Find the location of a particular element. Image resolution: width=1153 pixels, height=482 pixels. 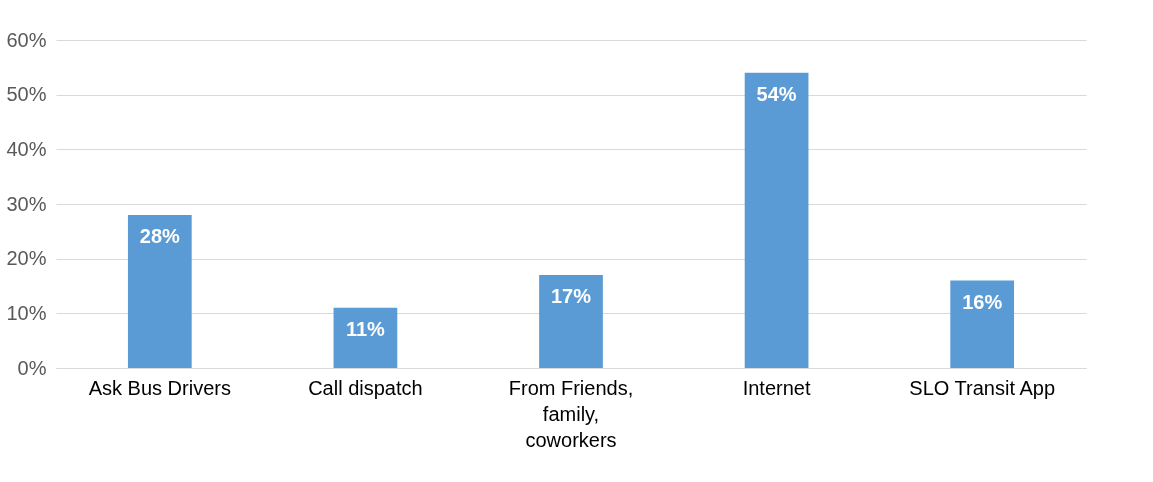

y-tick-label: 50% is located at coordinates (26, 94).